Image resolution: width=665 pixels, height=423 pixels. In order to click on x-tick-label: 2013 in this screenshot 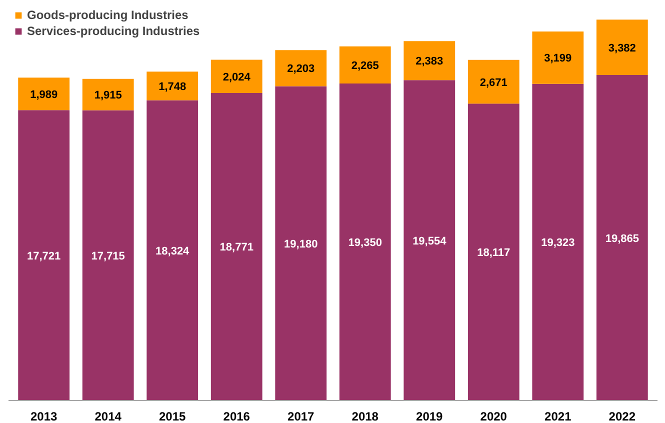, I will do `click(44, 416)`.